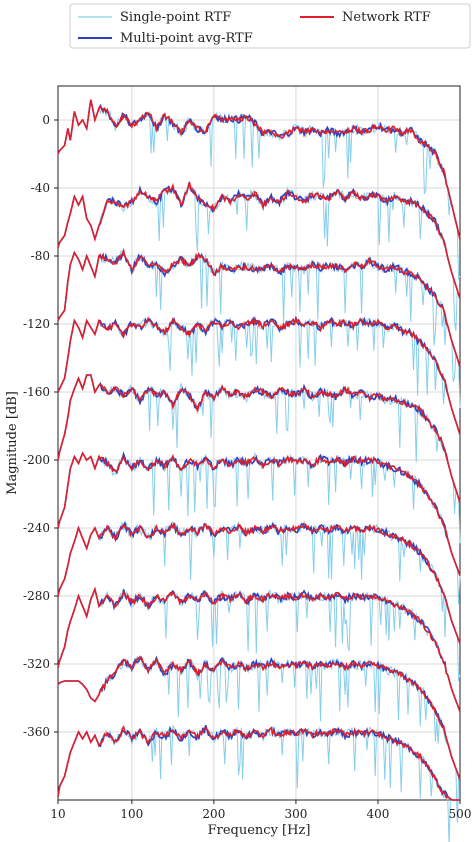 This screenshot has height=842, width=474. I want to click on x-tick-label: 200, so click(213, 814).